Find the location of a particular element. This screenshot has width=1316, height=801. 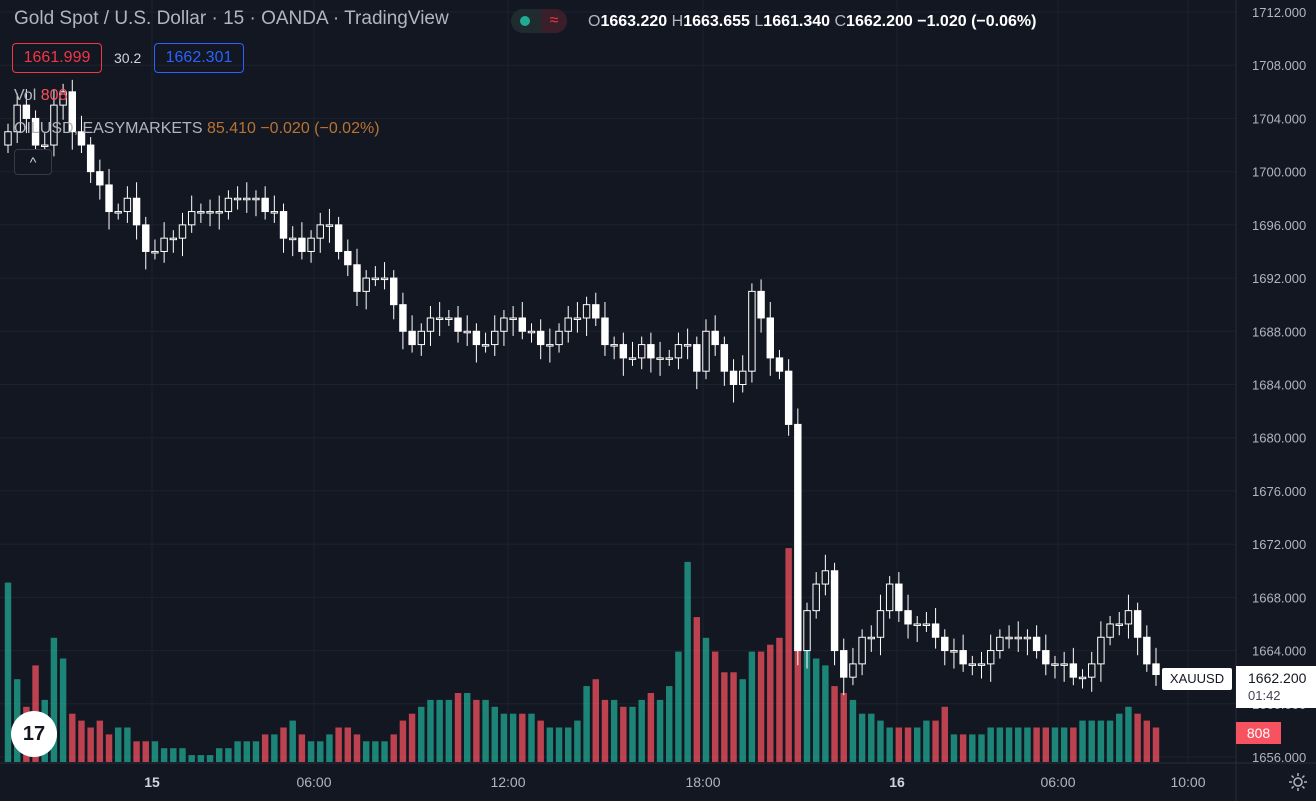

price-scale-label: 1656.000 is located at coordinates (1279, 757).